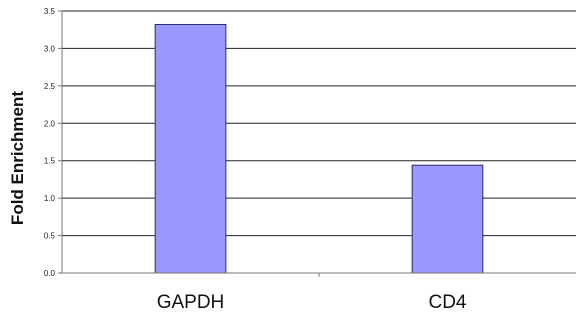 This screenshot has width=578, height=321. What do you see at coordinates (312, 302) in the screenshot?
I see `x-category-labels: GAPDH CD4` at bounding box center [312, 302].